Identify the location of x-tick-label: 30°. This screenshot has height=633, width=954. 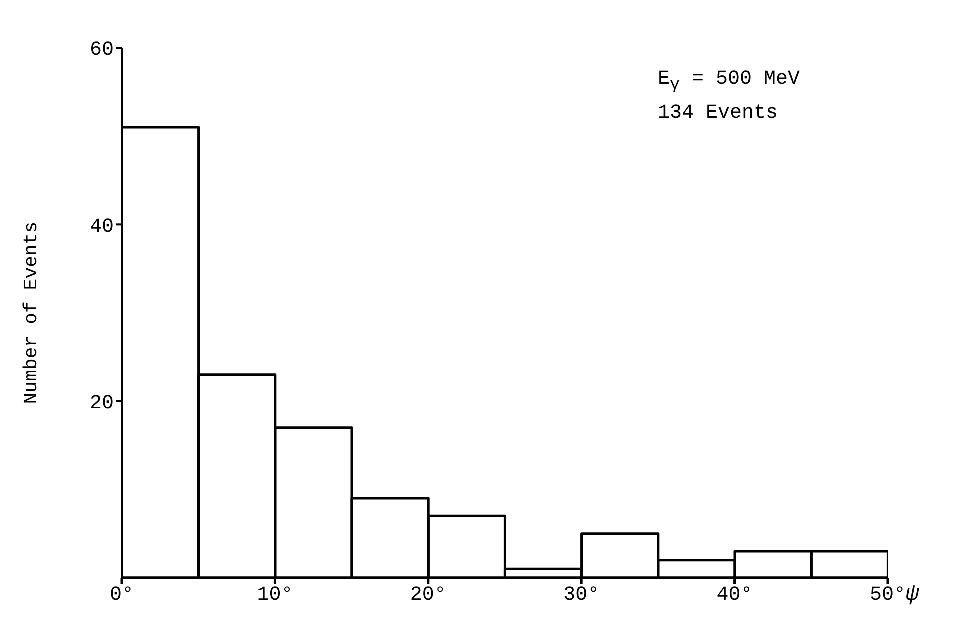
(582, 596).